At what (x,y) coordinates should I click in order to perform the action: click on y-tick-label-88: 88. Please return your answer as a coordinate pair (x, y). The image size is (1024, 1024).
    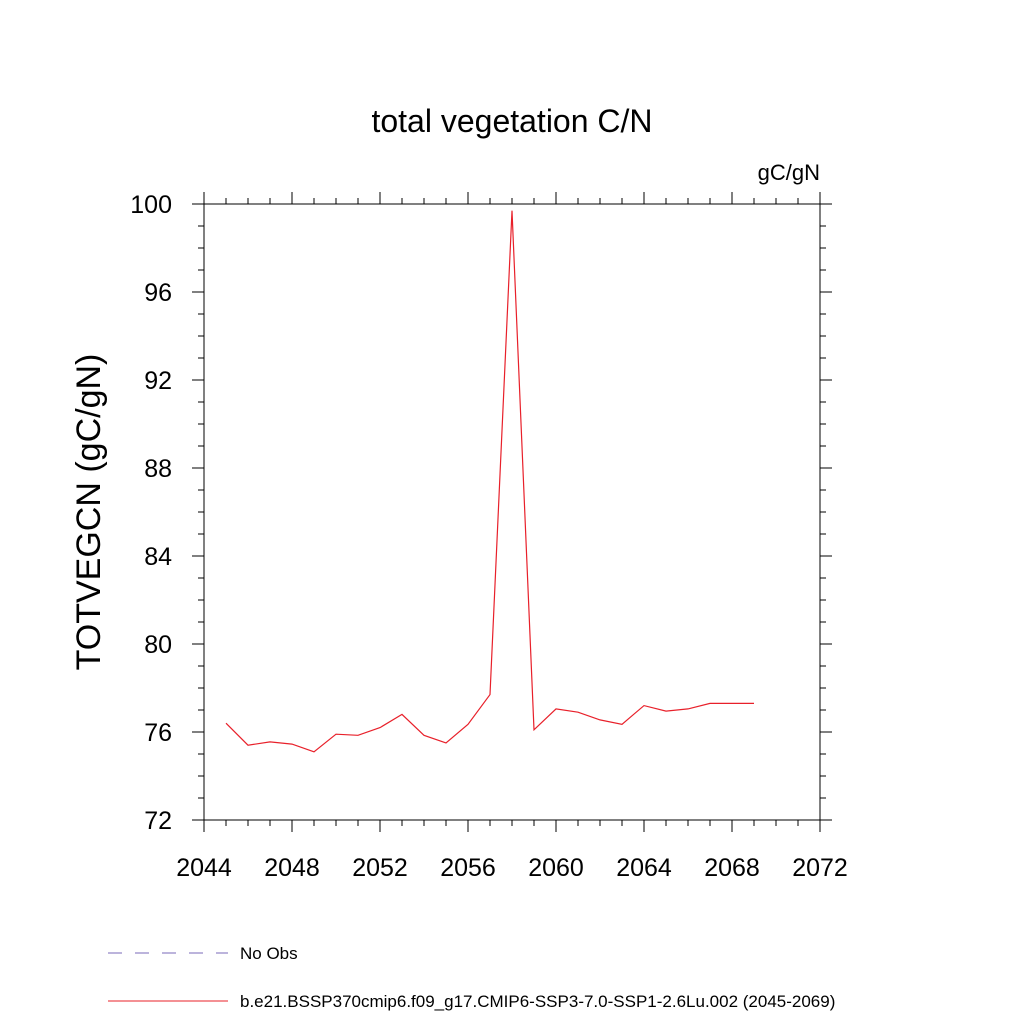
    Looking at the image, I should click on (158, 469).